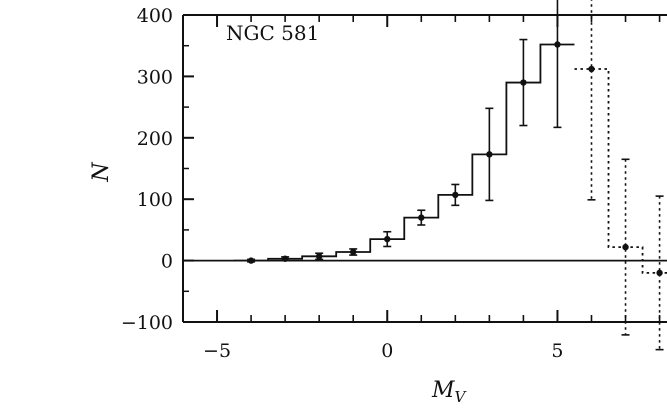 The image size is (667, 411). Describe the element at coordinates (449, 392) in the screenshot. I see `x-axis-label: MV` at that location.